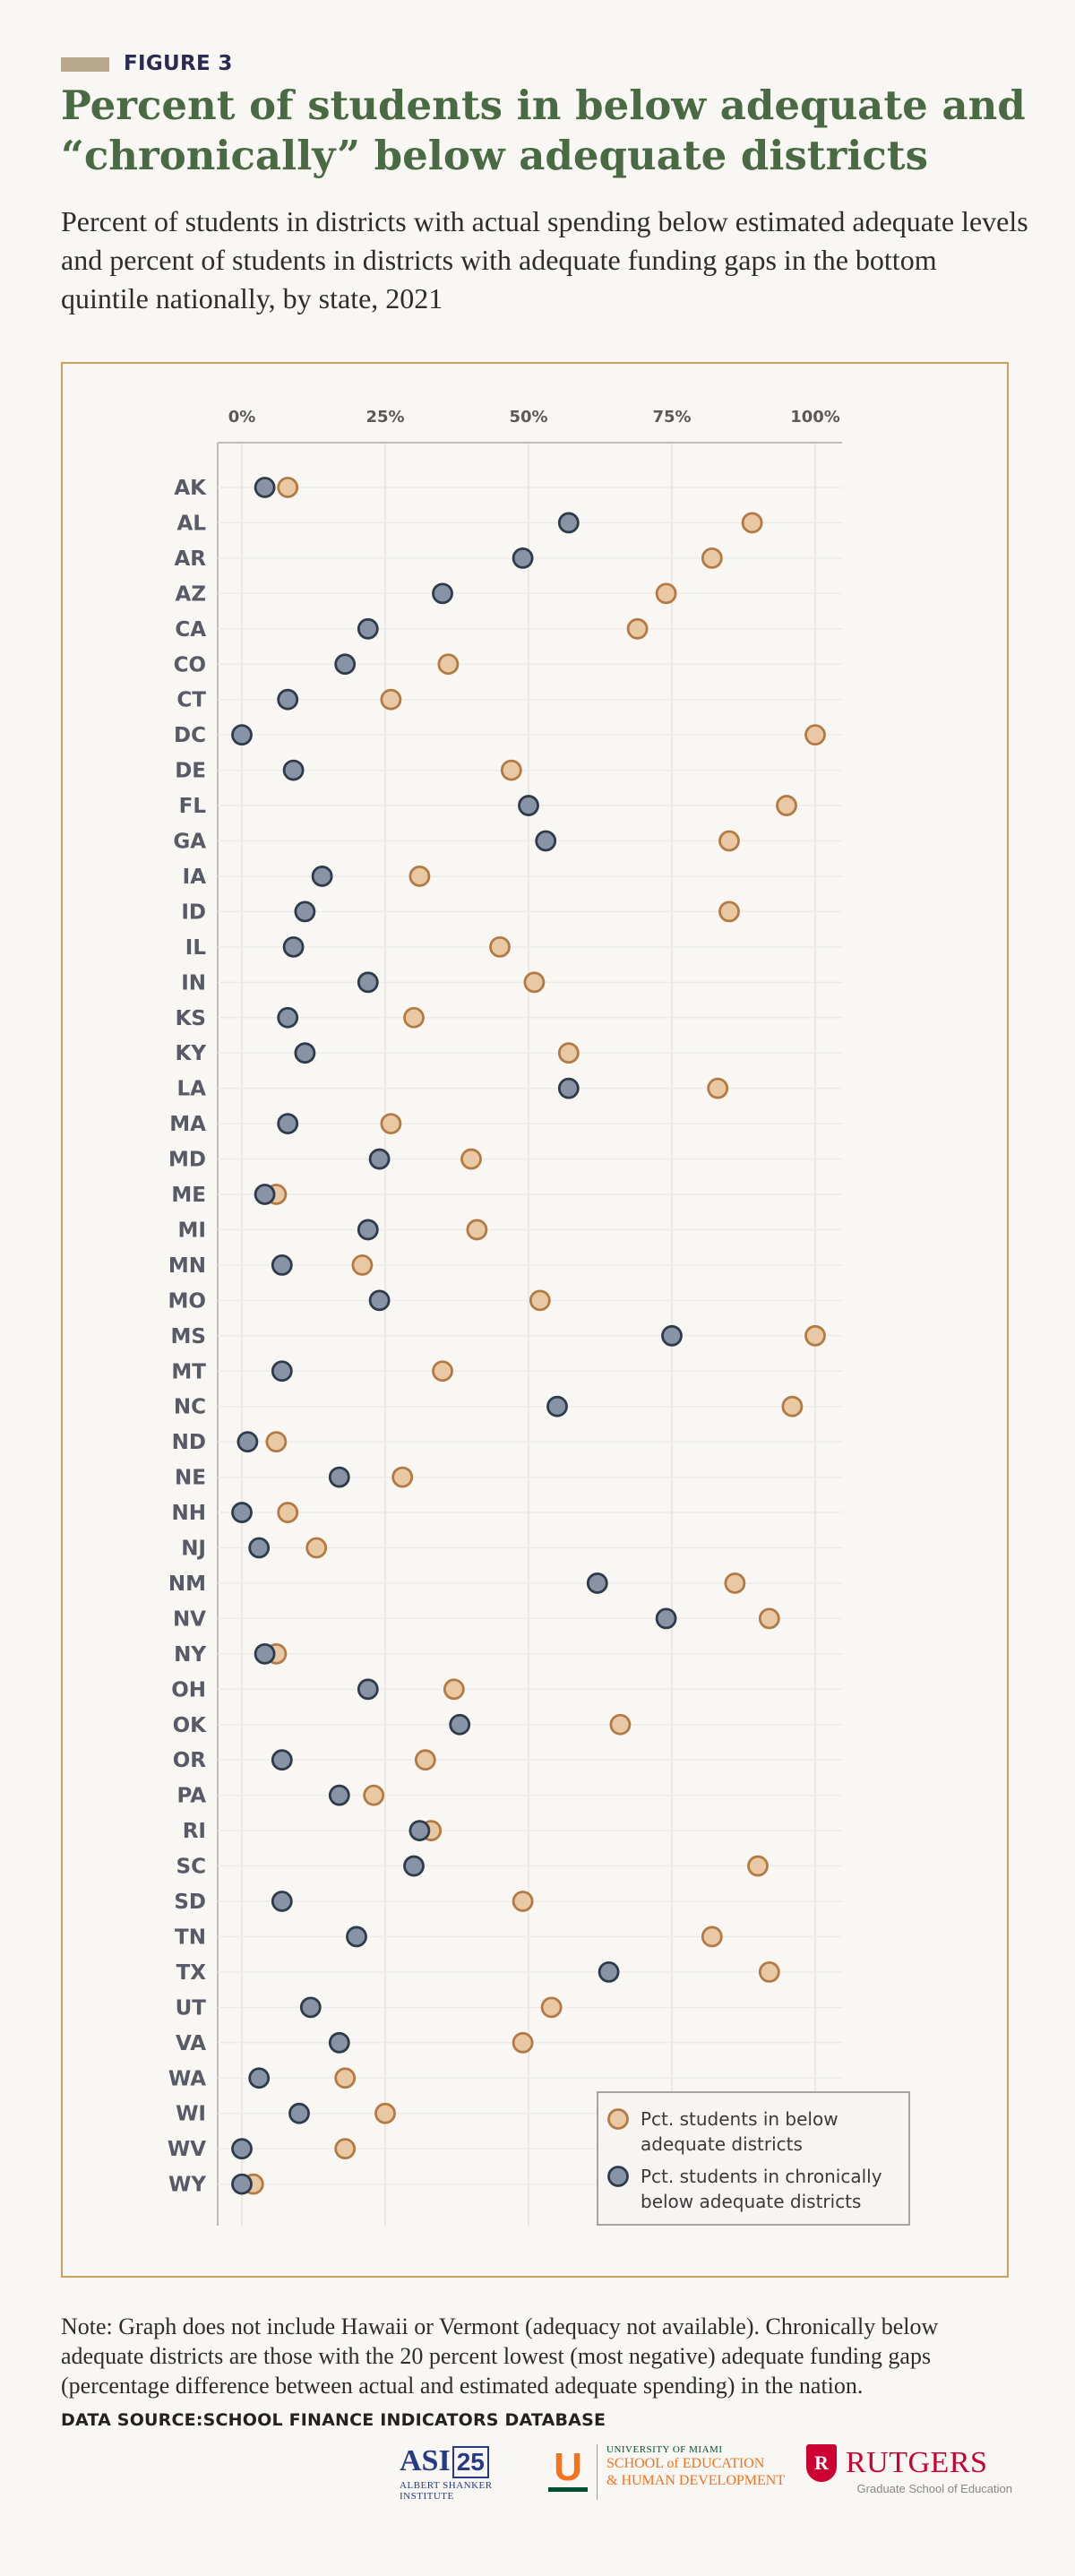  I want to click on legend-chronic-label: Pct. students in chronically, so click(761, 2176).